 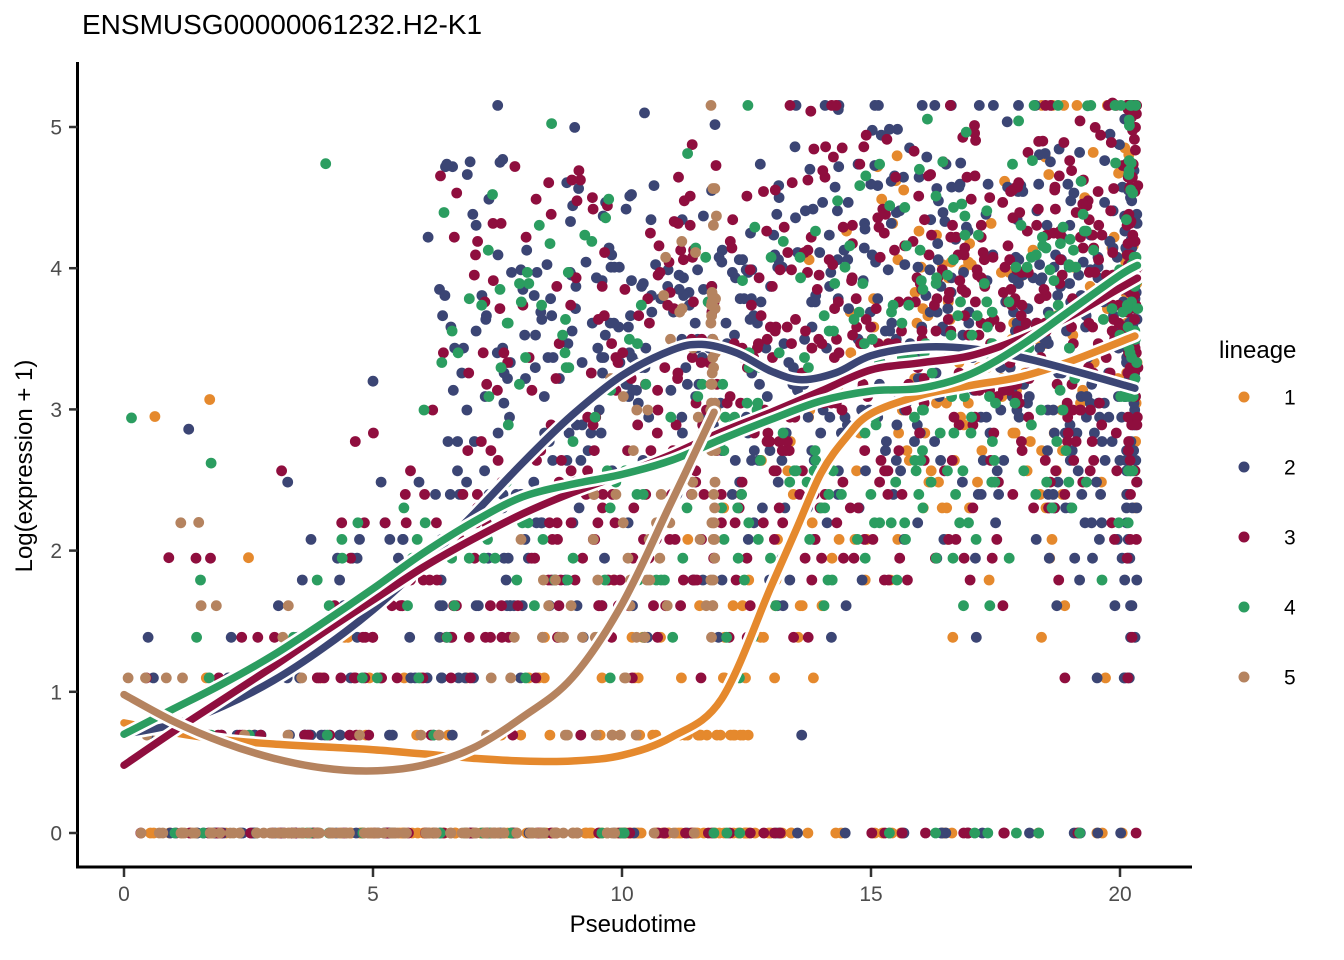 What do you see at coordinates (1267, 608) in the screenshot?
I see `legend-item: 4` at bounding box center [1267, 608].